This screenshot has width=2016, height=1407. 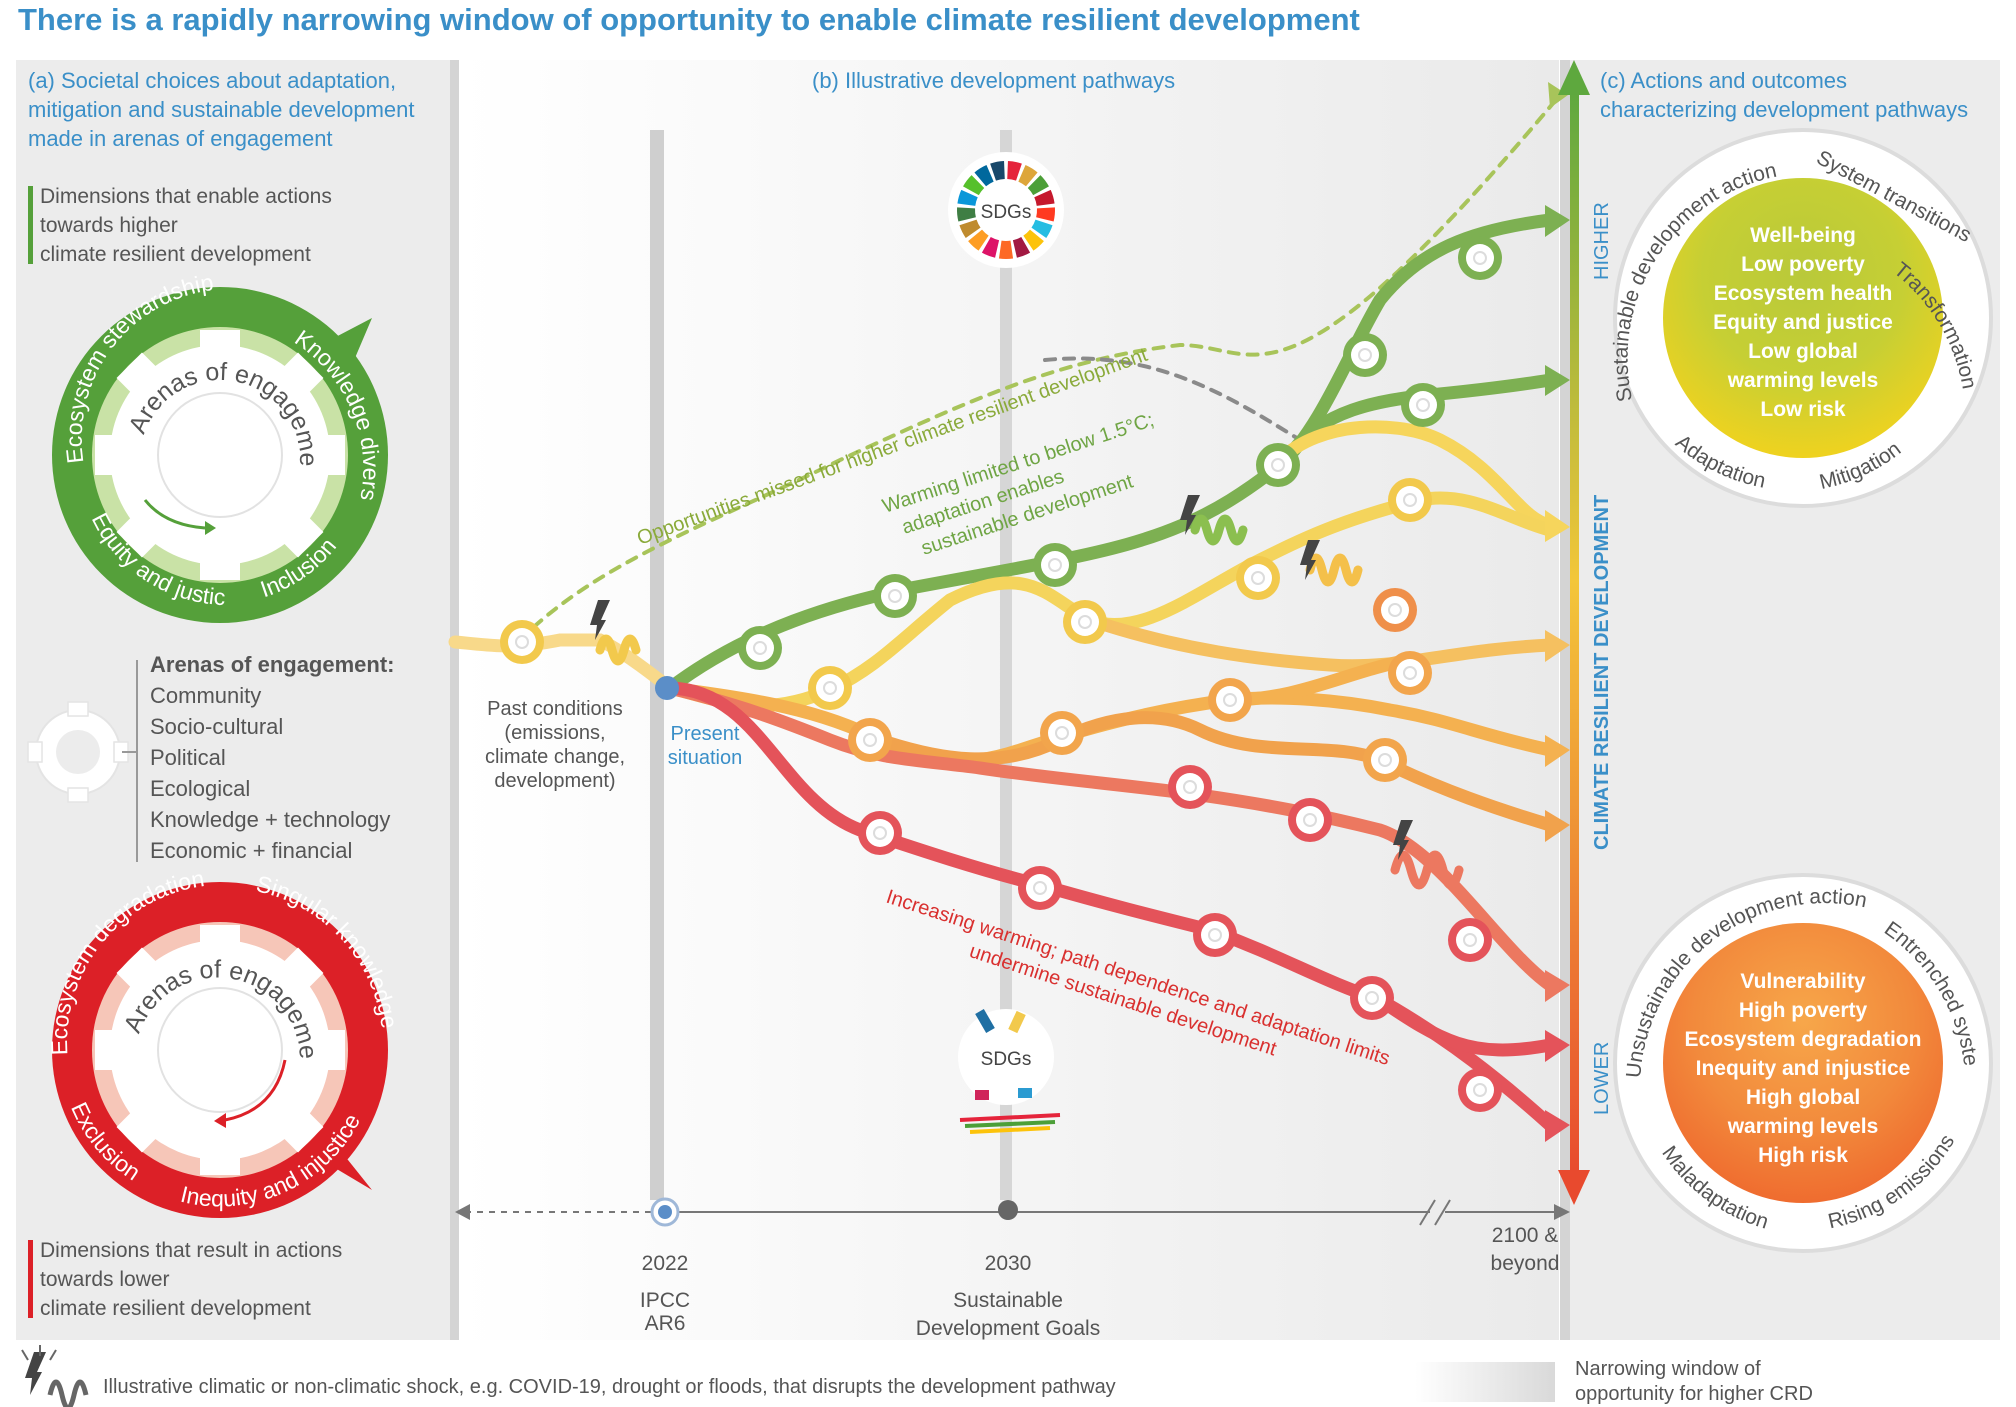 I want to click on svg-text: Political, so click(x=188, y=757).